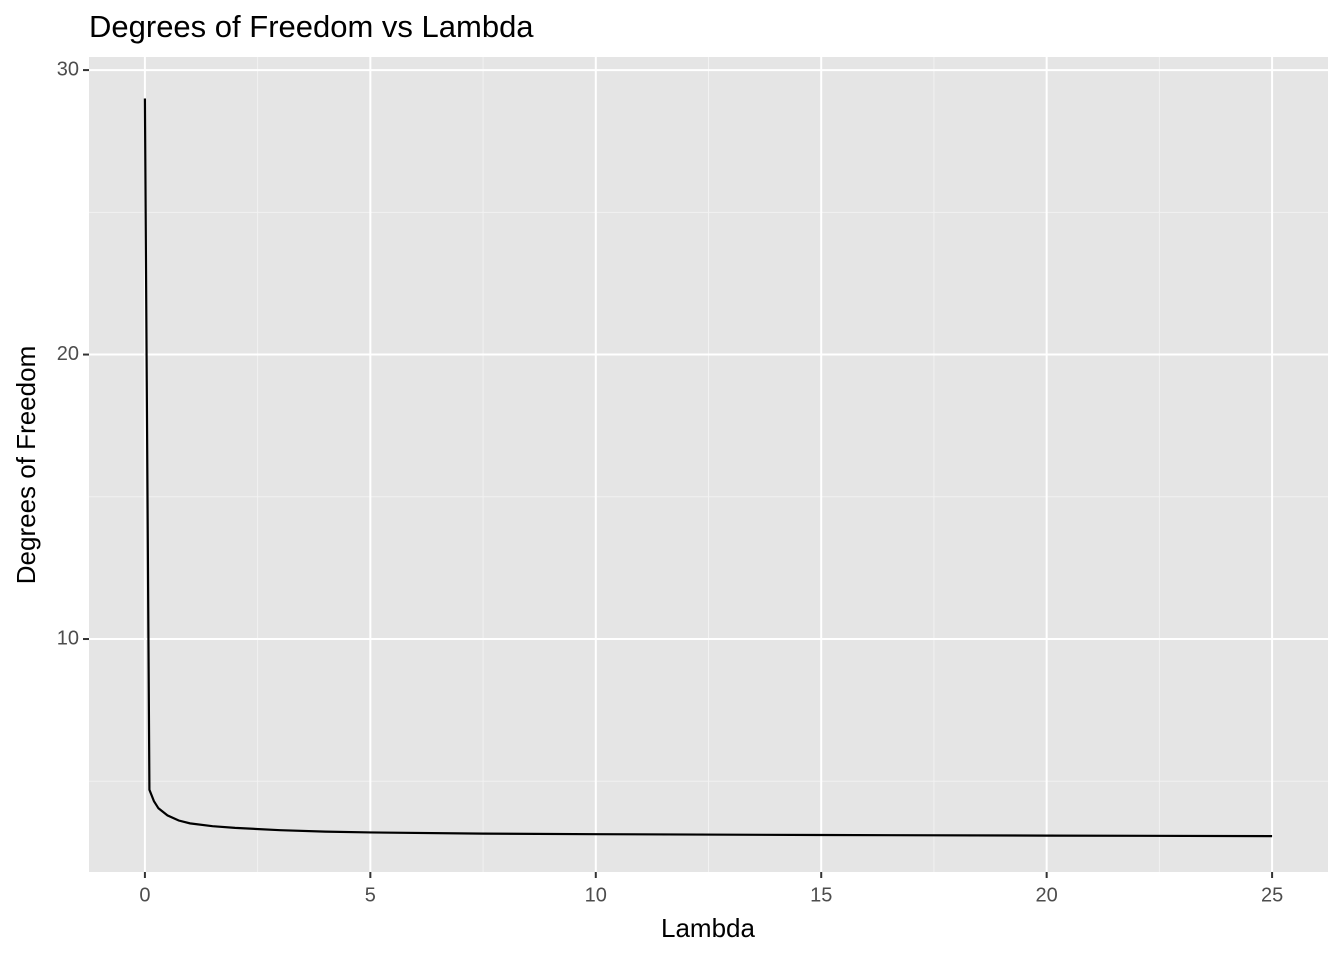 Image resolution: width=1344 pixels, height=960 pixels. Describe the element at coordinates (1272, 895) in the screenshot. I see `x-tick-label: 25` at that location.